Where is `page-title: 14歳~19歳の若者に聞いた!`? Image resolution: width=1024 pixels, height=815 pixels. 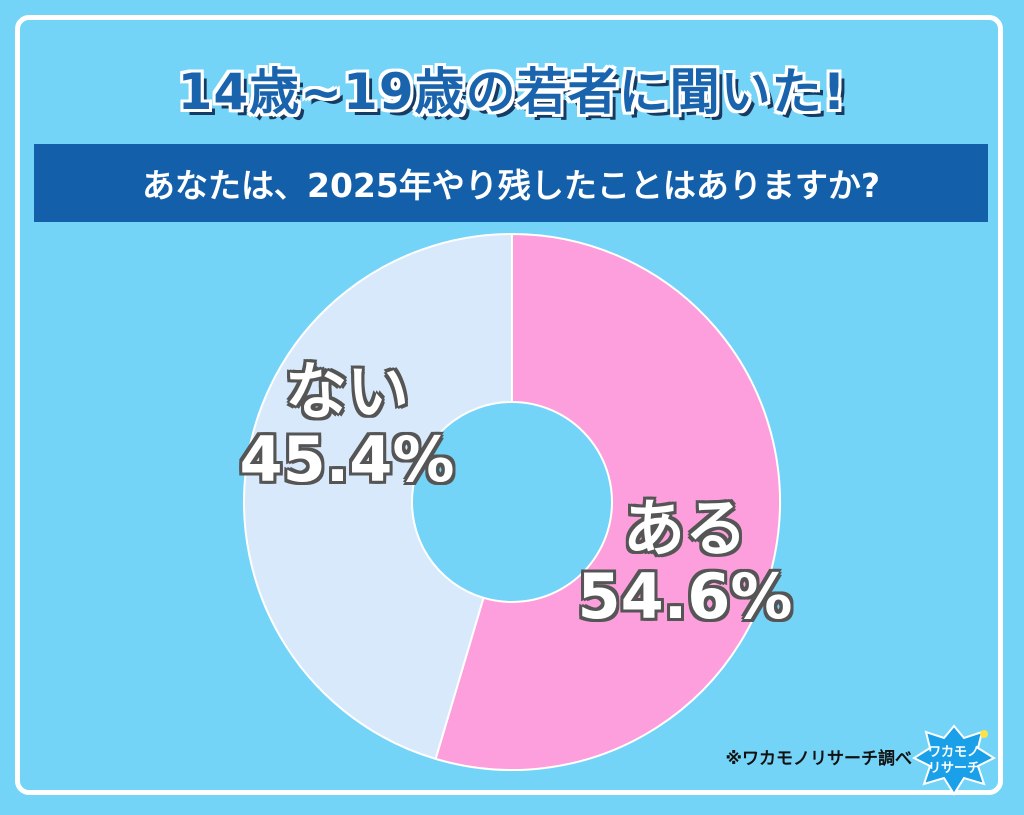
page-title: 14歳~19歳の若者に聞いた! is located at coordinates (512, 92).